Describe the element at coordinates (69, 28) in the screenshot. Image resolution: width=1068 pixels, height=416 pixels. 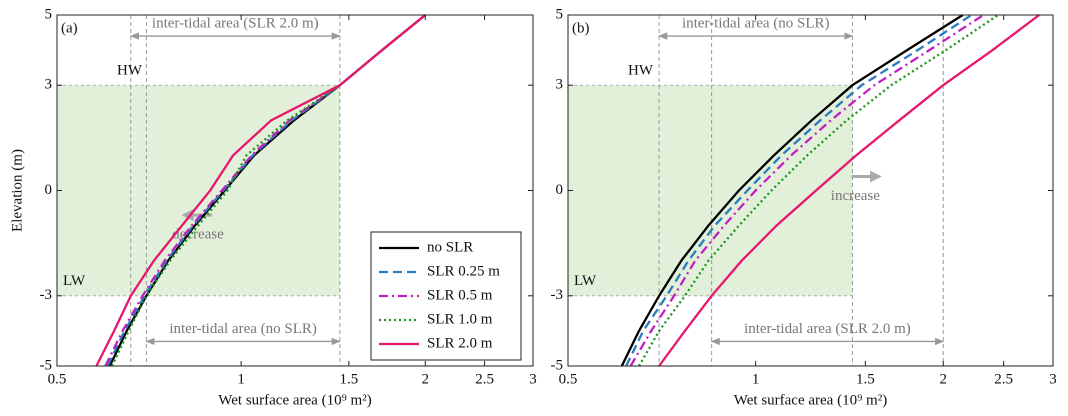
I see `panel-label: (a)` at that location.